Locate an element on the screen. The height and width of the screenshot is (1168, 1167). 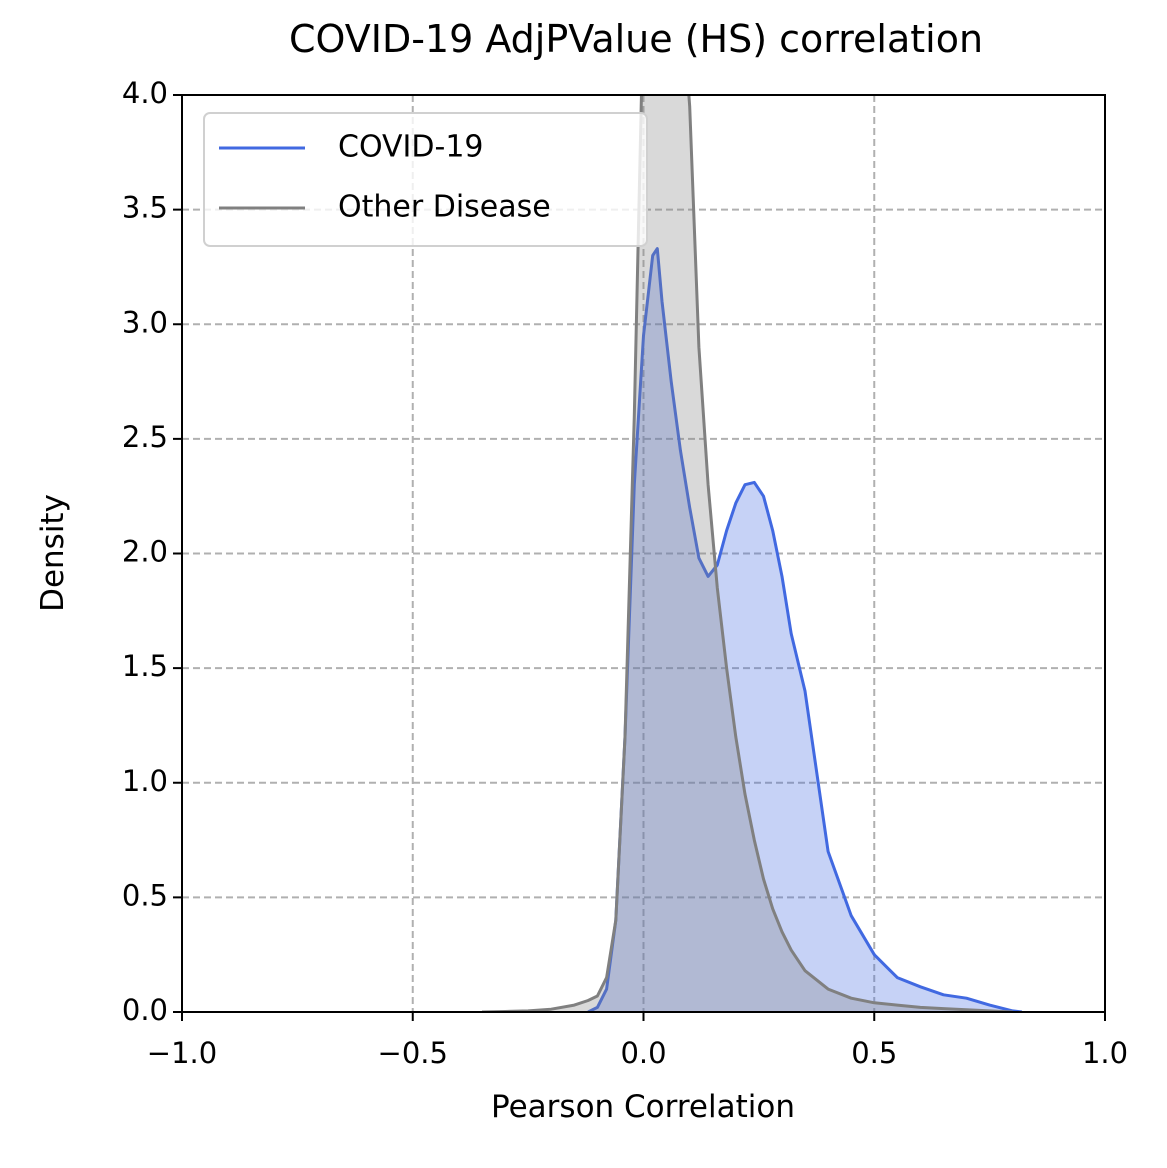
y-tick-label: 2.0 is located at coordinates (145, 552).